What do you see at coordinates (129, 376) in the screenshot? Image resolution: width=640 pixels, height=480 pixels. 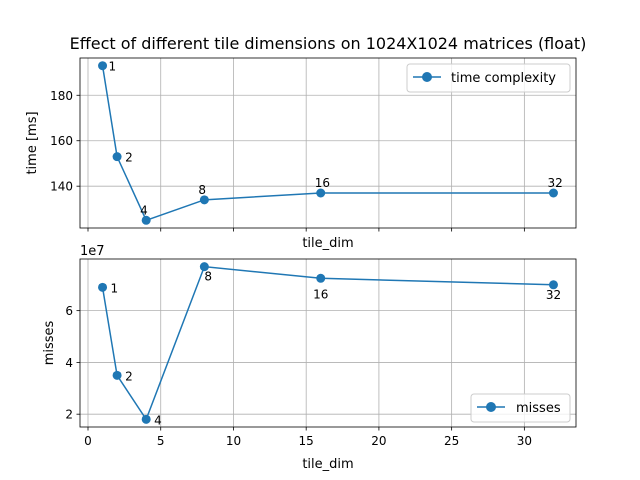 I see `misses-point-label: 2` at bounding box center [129, 376].